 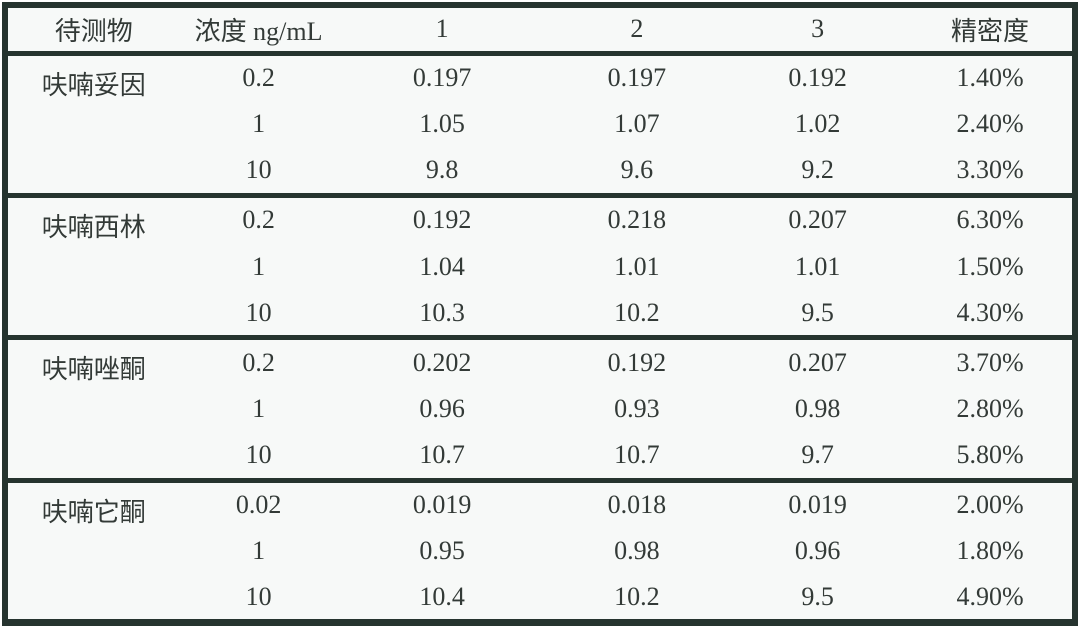 What do you see at coordinates (637, 551) in the screenshot?
I see `cell-replicate-2: 0.98` at bounding box center [637, 551].